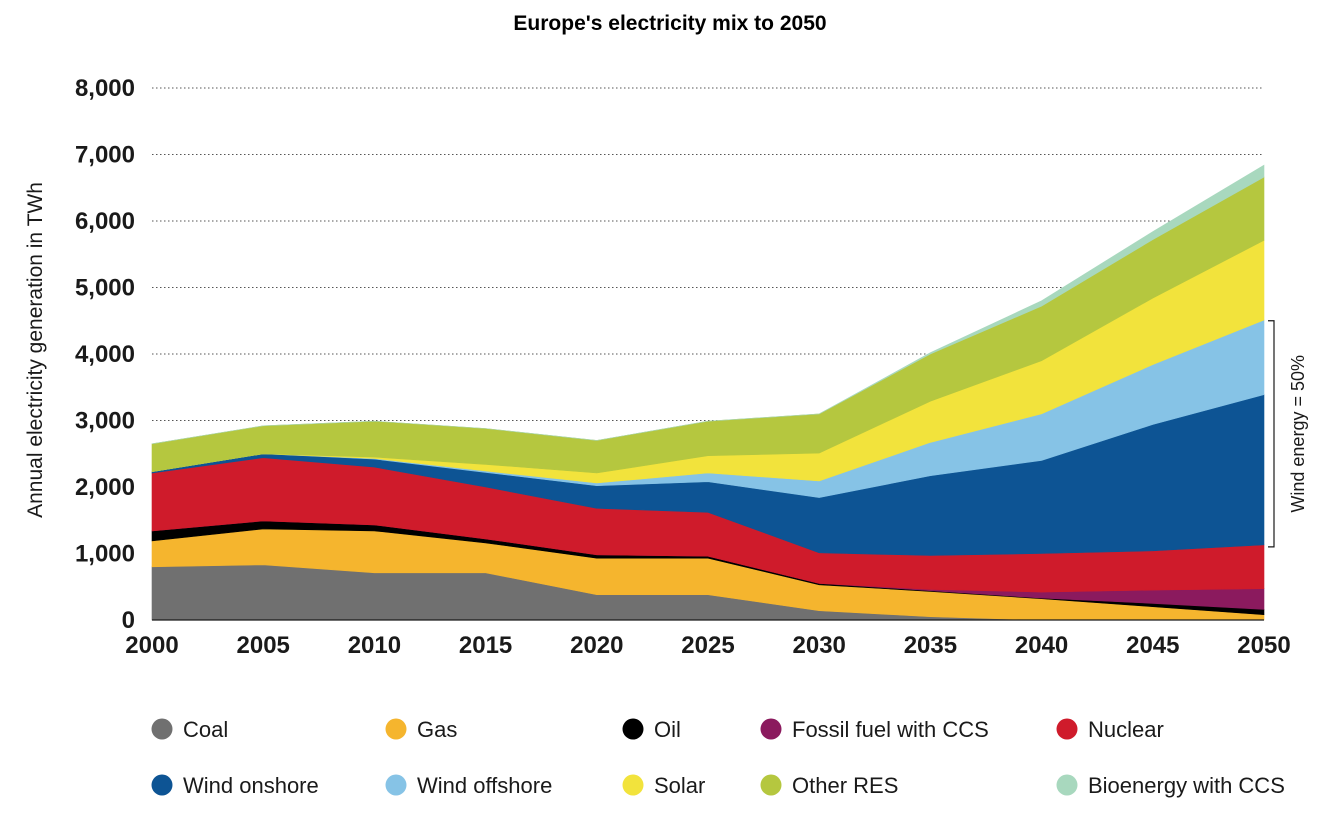 The image size is (1341, 828). I want to click on legend-item-wind-offshore: Wind offshore, so click(468, 785).